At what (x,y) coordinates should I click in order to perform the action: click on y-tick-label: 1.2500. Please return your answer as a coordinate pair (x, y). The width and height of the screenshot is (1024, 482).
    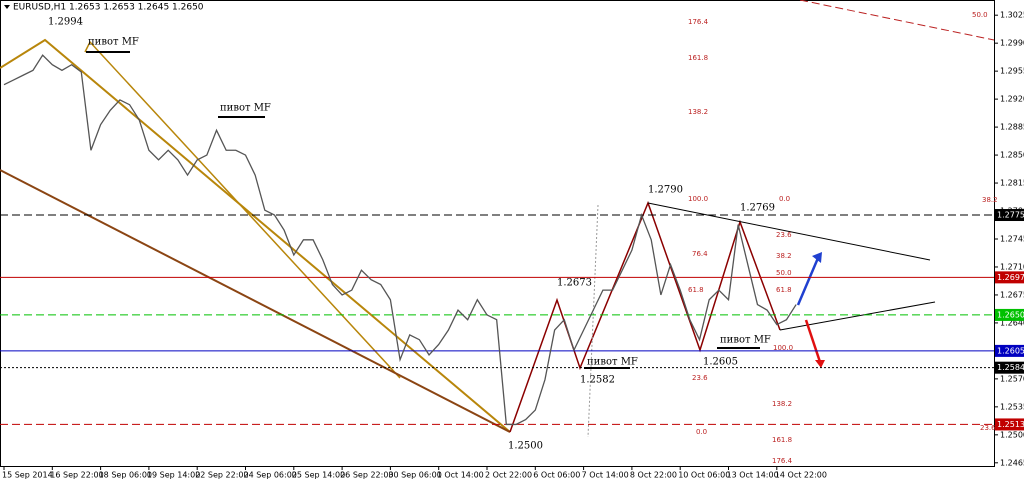
    Looking at the image, I should click on (1012, 434).